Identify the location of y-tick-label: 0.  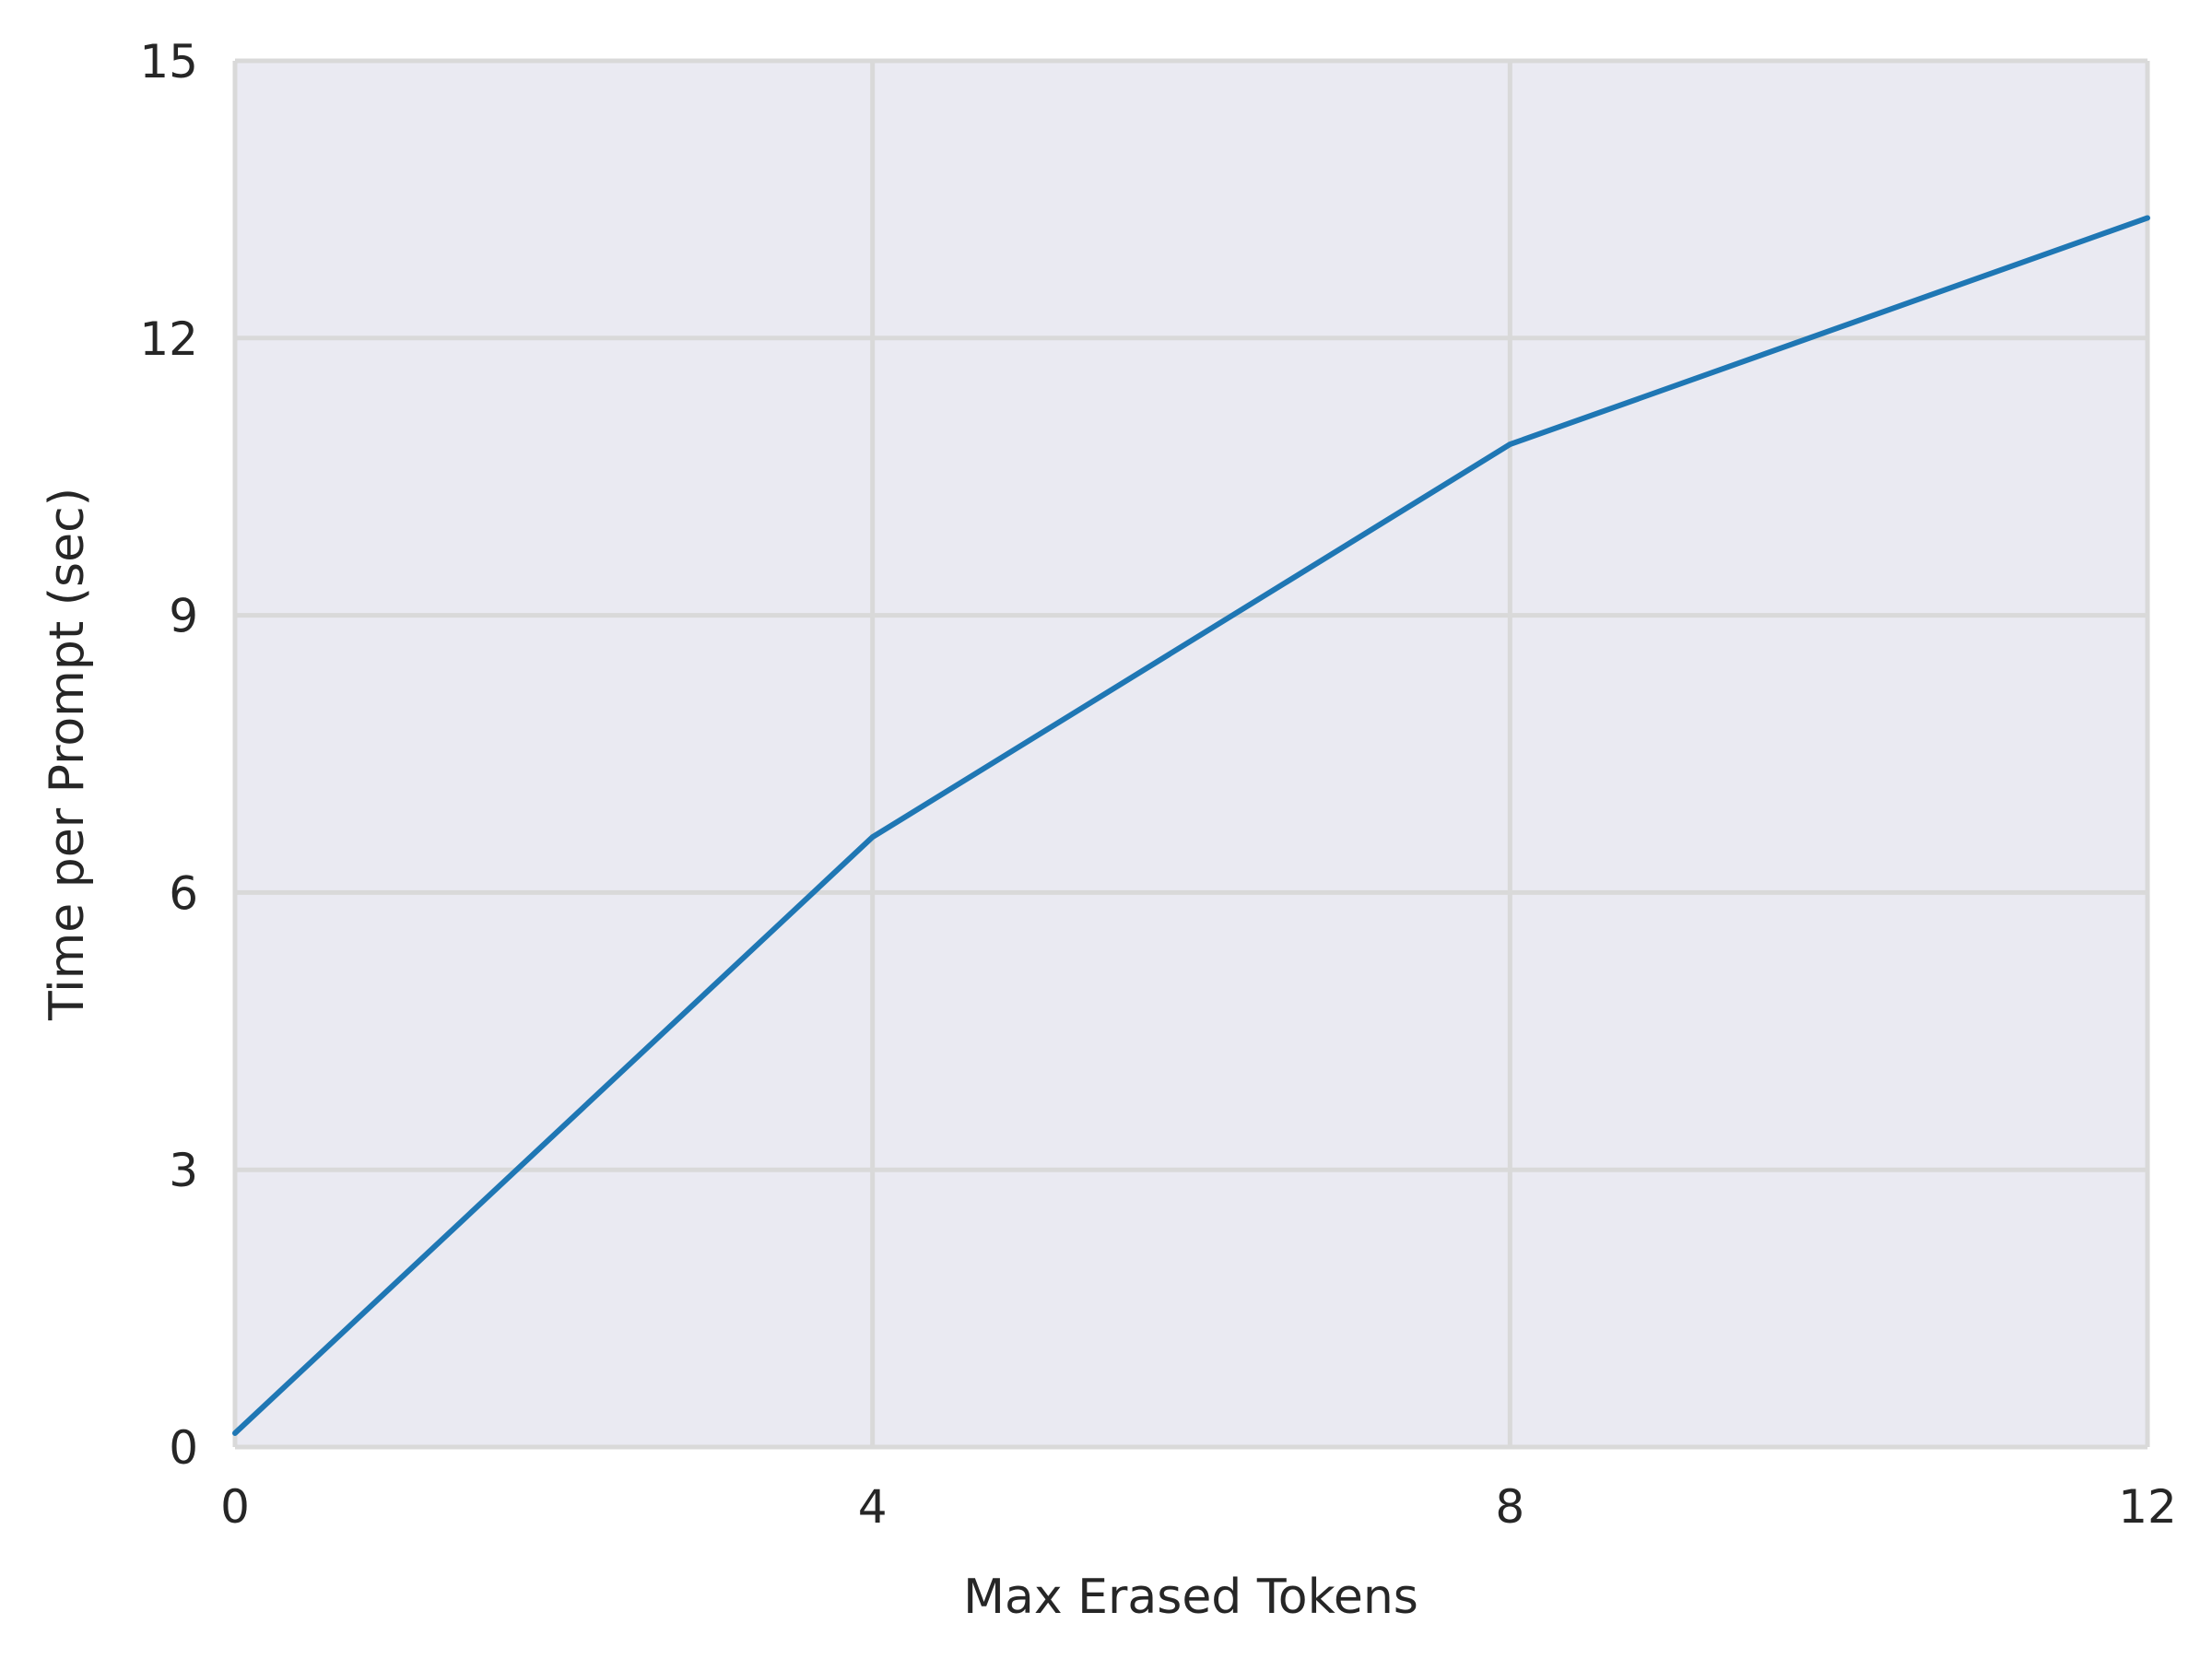
(183, 1448).